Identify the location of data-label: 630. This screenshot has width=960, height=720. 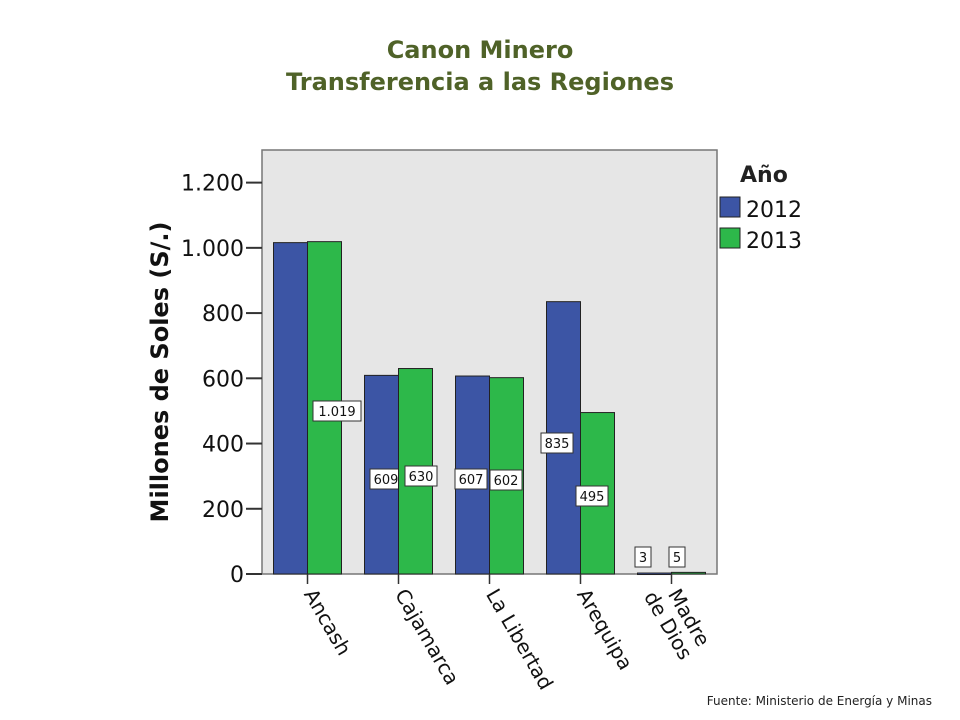
(421, 477).